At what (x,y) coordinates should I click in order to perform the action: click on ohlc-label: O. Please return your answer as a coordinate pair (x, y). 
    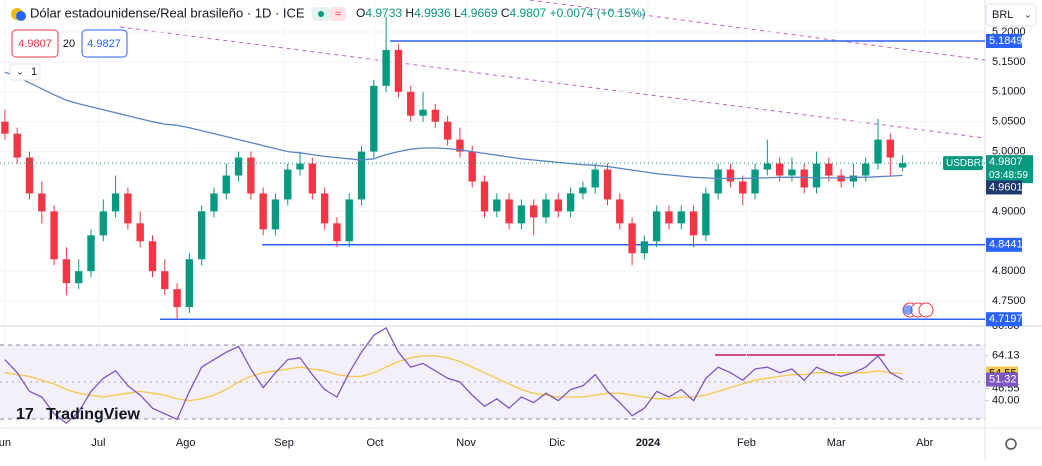
    Looking at the image, I should click on (360, 13).